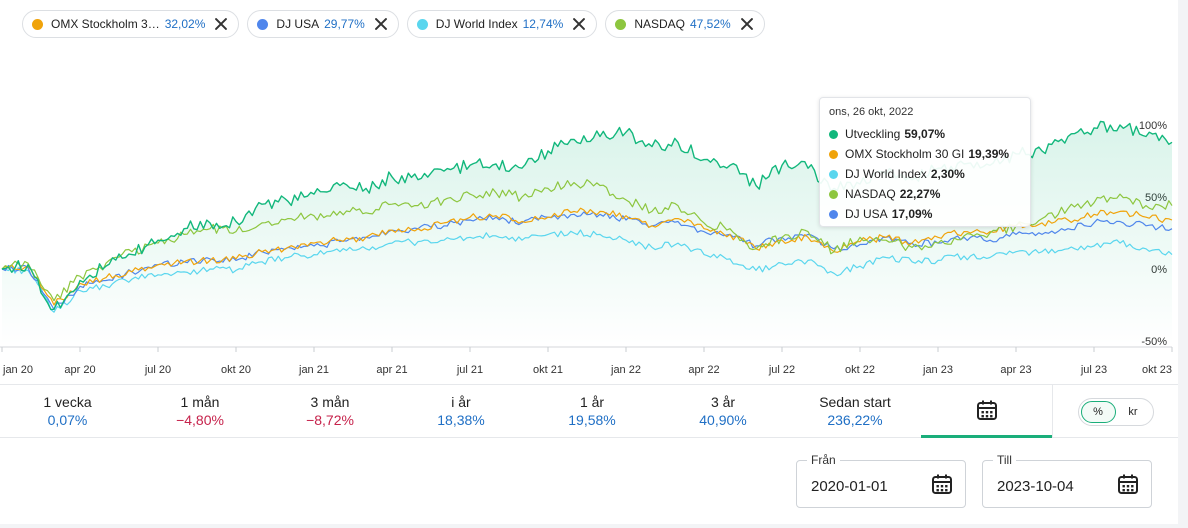 This screenshot has height=528, width=1188. I want to click on tooltip-row: Utveckling 59,07%, so click(925, 134).